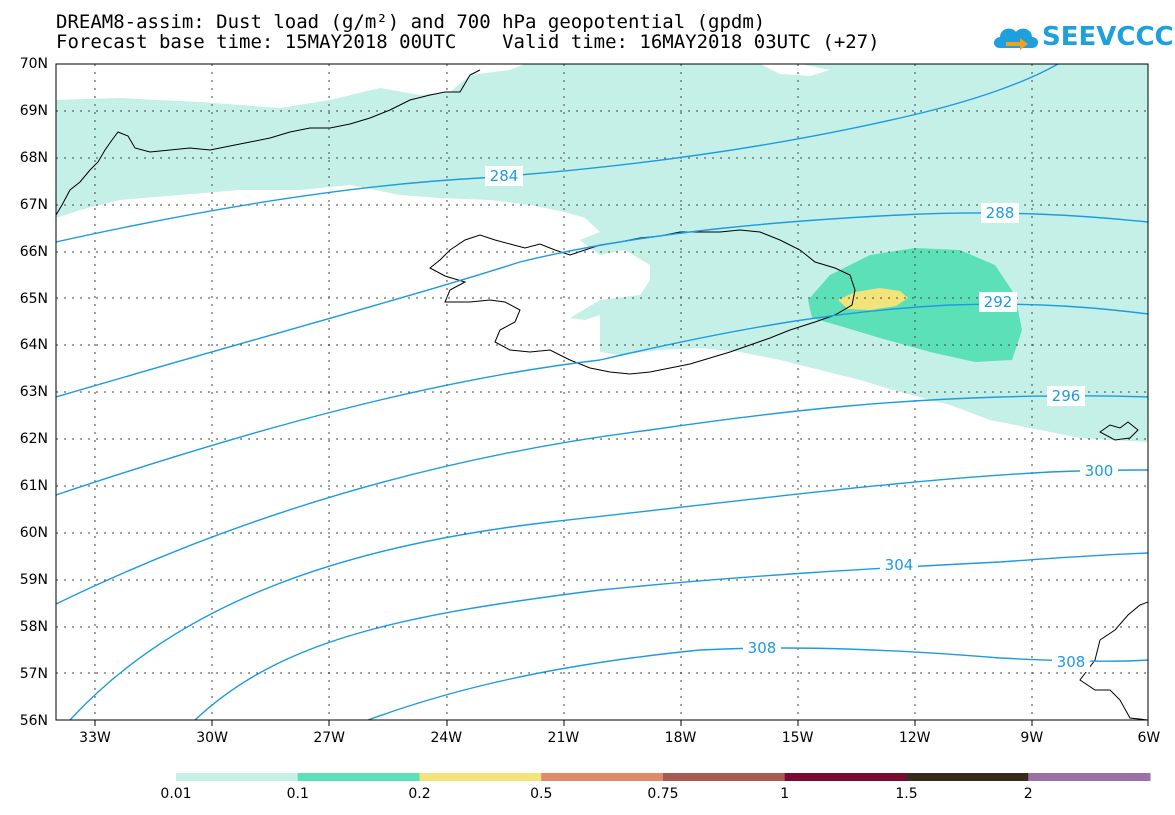 The width and height of the screenshot is (1175, 815). Describe the element at coordinates (906, 794) in the screenshot. I see `colorbar-label: 1.5` at that location.